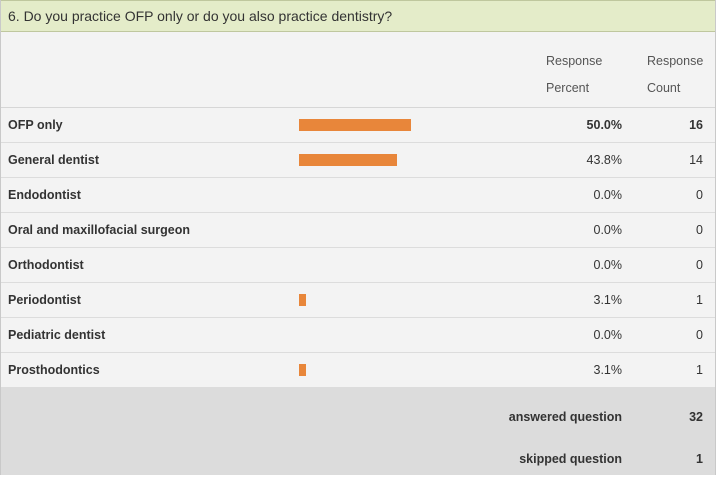 This screenshot has width=716, height=480. Describe the element at coordinates (54, 370) in the screenshot. I see `answer-label: Prosthodontics` at that location.